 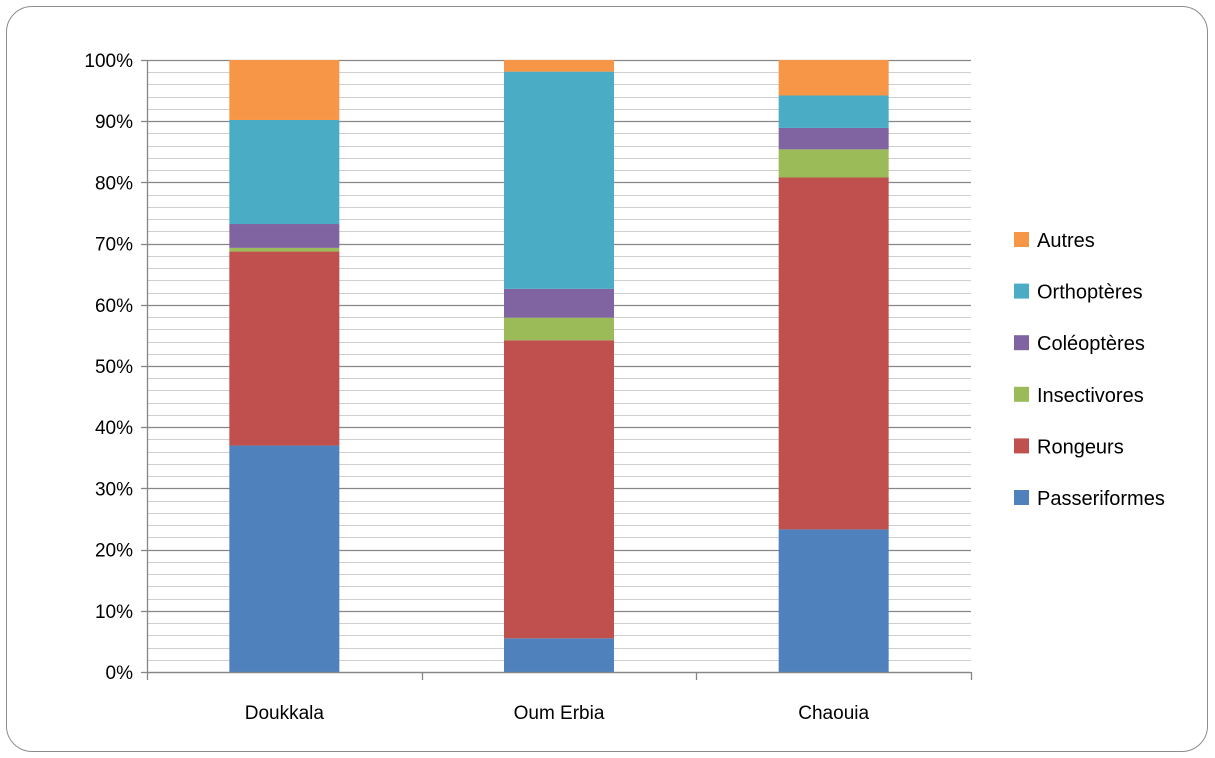 I want to click on x-category-label: Chaouia, so click(x=833, y=713).